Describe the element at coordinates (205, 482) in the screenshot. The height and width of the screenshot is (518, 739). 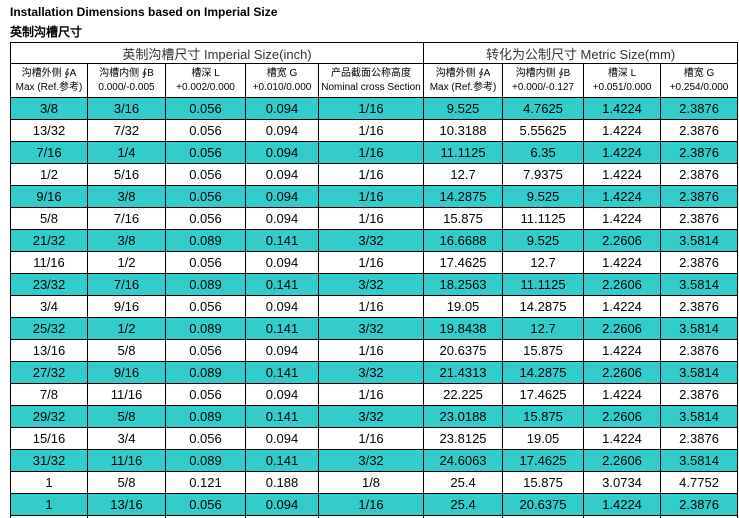
I see `table-cell: 0.121` at that location.